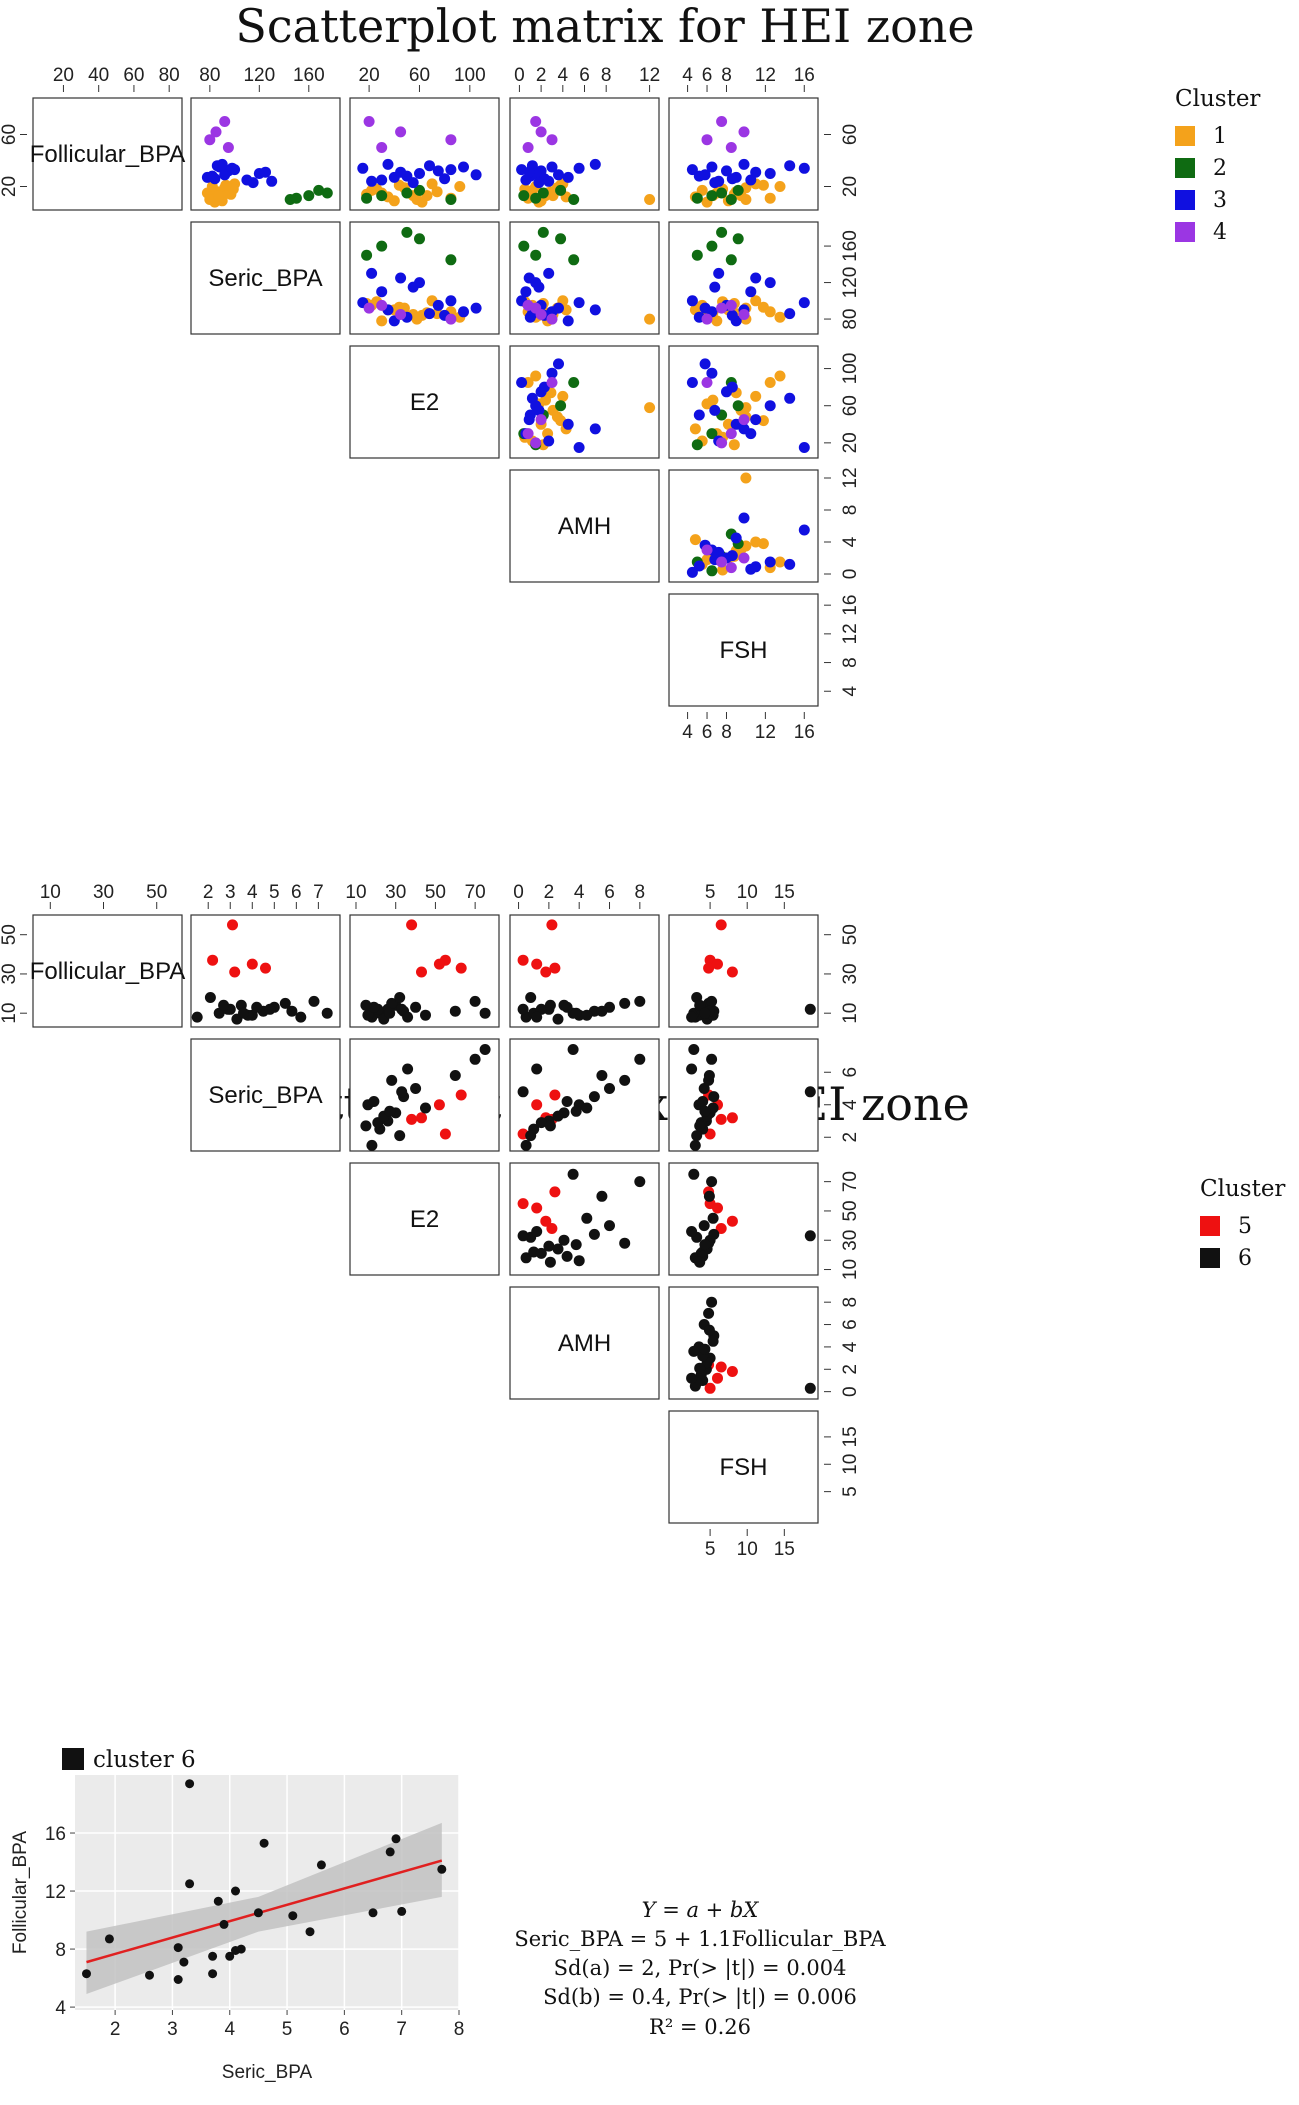  Describe the element at coordinates (850, 477) in the screenshot. I see `right-tick-label-amh: 12` at that location.